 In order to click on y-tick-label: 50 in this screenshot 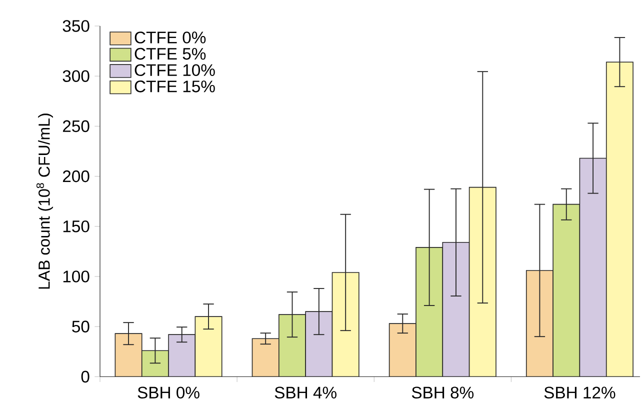, I will do `click(81, 326)`.